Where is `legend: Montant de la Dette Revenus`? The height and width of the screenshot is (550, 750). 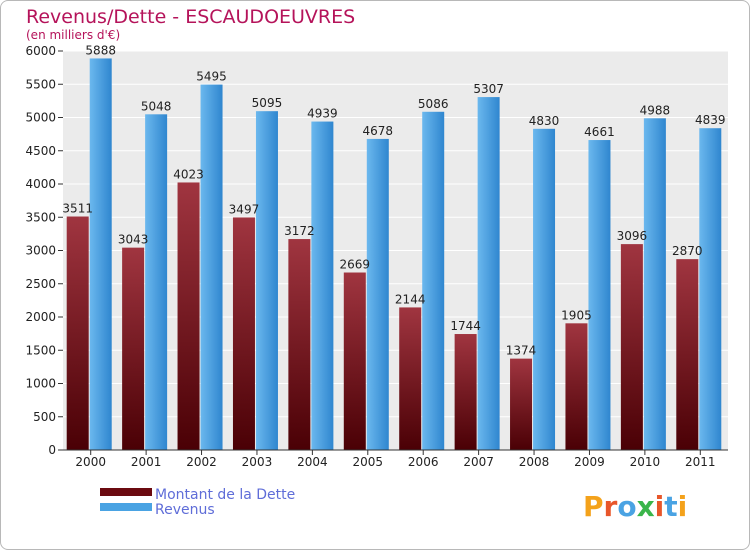
legend: Montant de la Dette Revenus is located at coordinates (197, 502).